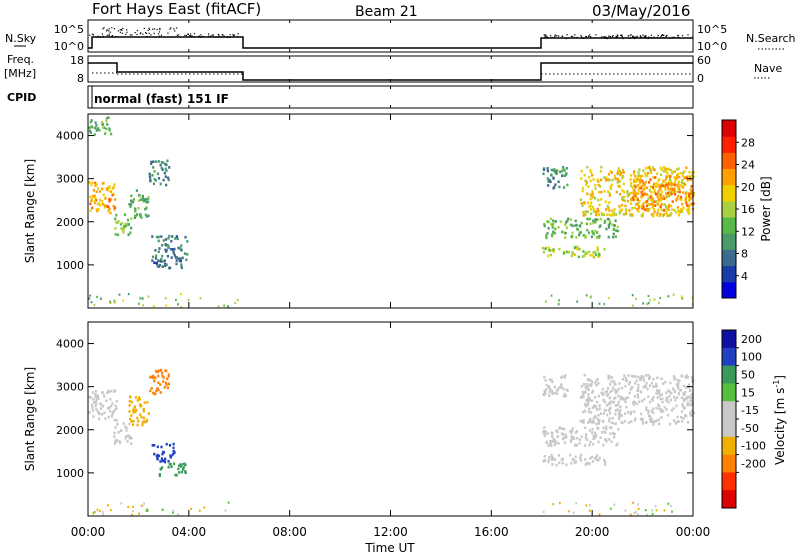 This screenshot has height=558, width=800. What do you see at coordinates (744, 276) in the screenshot?
I see `colorbar-tick-label: 4` at bounding box center [744, 276].